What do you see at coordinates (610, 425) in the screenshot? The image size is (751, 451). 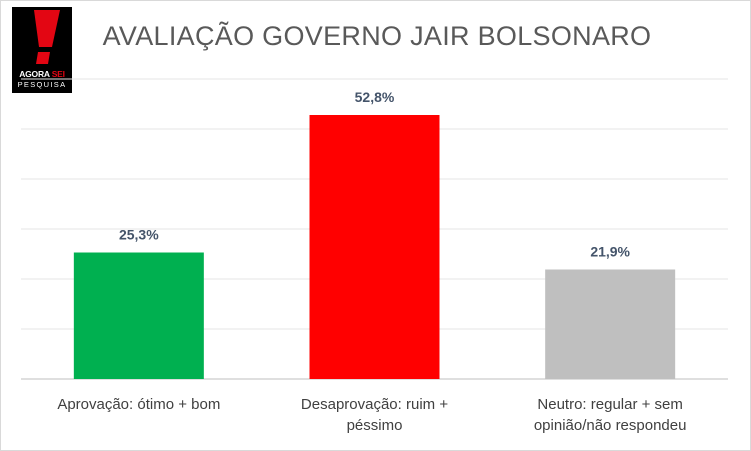 I see `category-label-line: opinião/não respondeu` at bounding box center [610, 425].